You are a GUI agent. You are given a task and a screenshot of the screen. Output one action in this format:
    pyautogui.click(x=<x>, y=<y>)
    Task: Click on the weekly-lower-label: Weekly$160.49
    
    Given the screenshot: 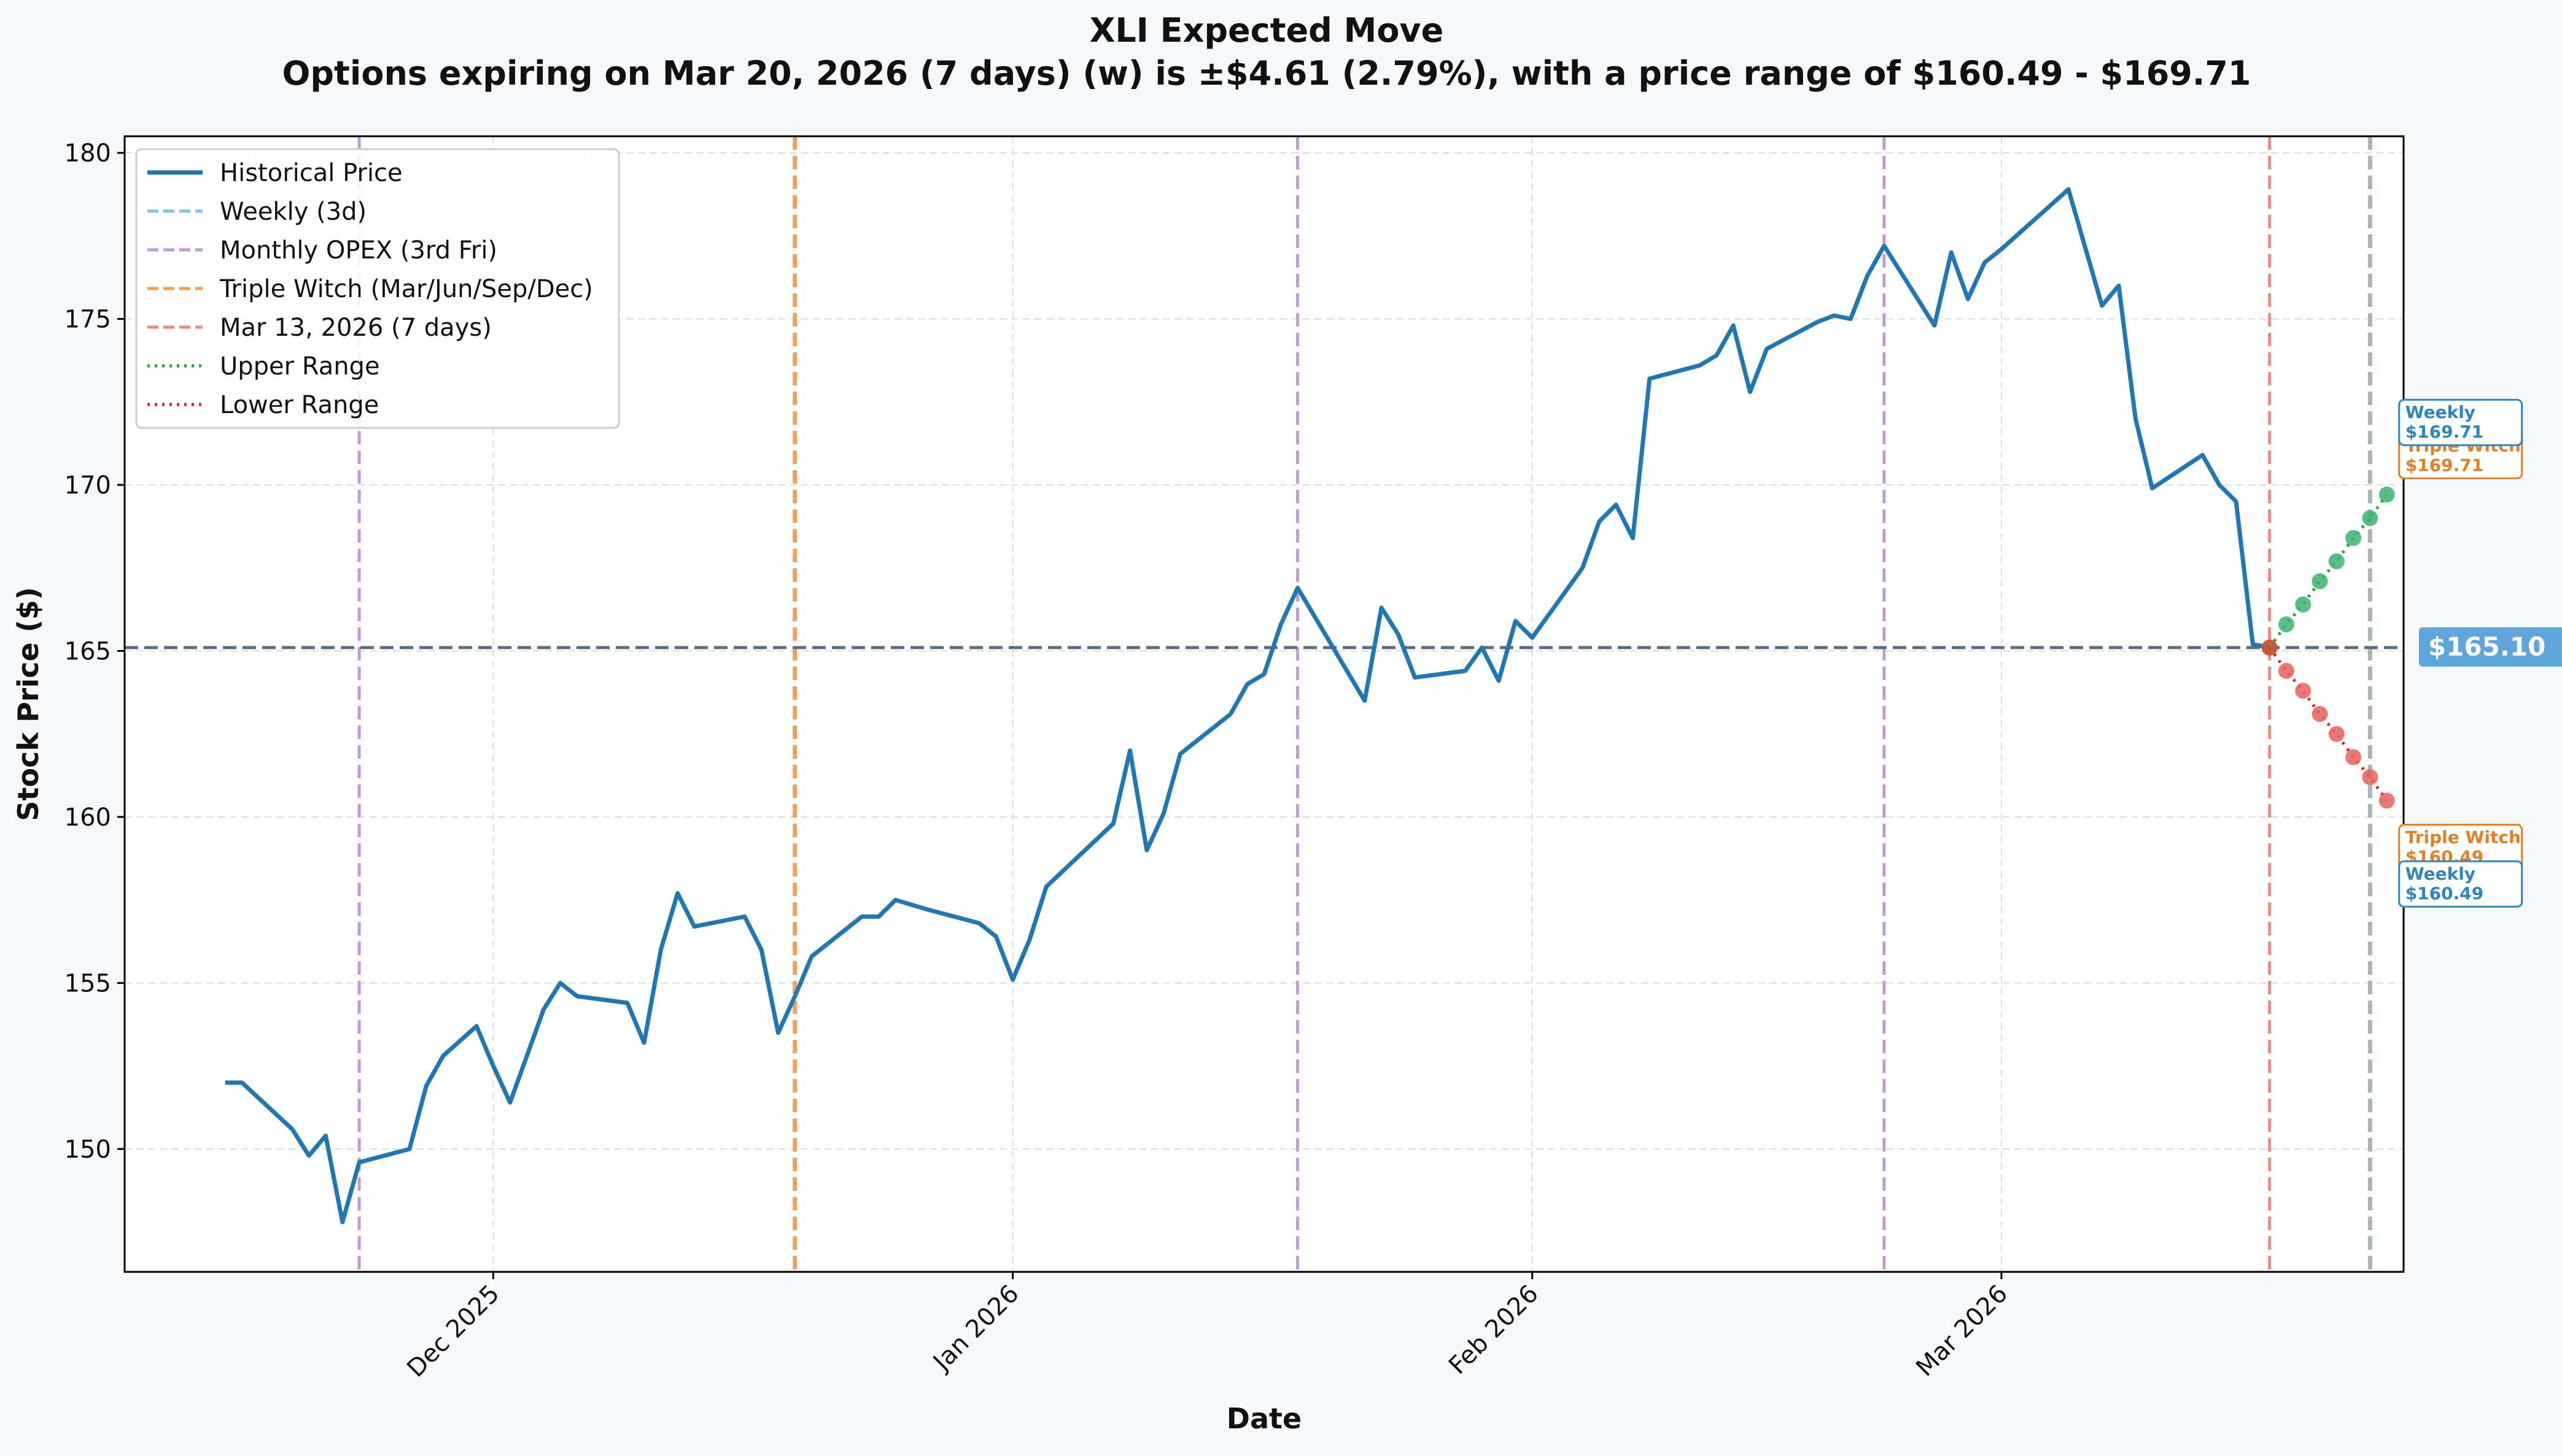 What is the action you would take?
    pyautogui.click(x=2460, y=884)
    